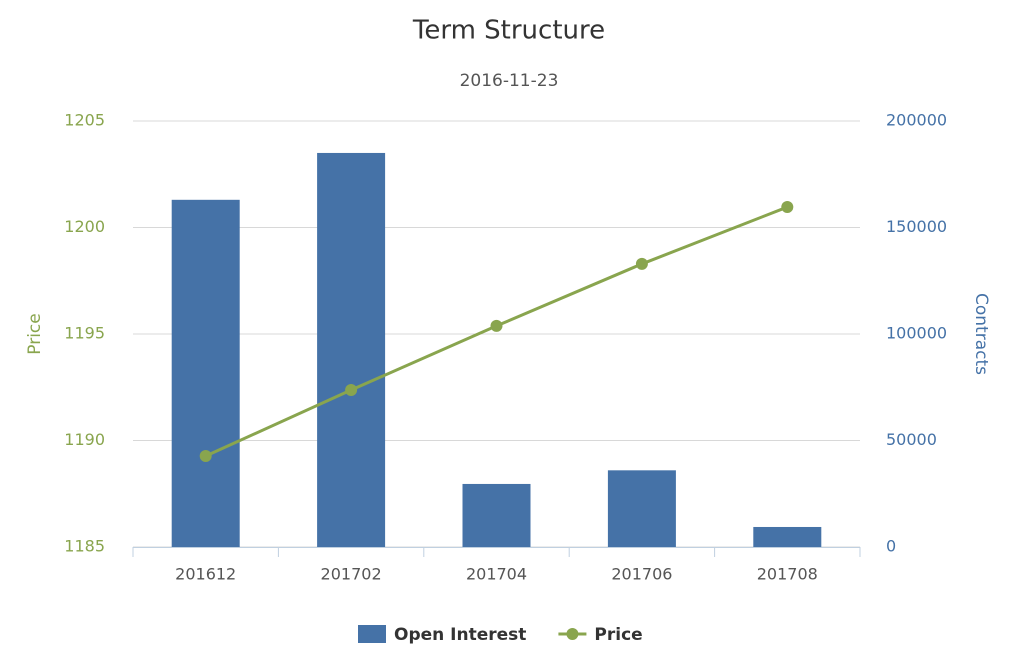 The image size is (1024, 660). Describe the element at coordinates (641, 574) in the screenshot. I see `x-tick-label: 201706` at that location.